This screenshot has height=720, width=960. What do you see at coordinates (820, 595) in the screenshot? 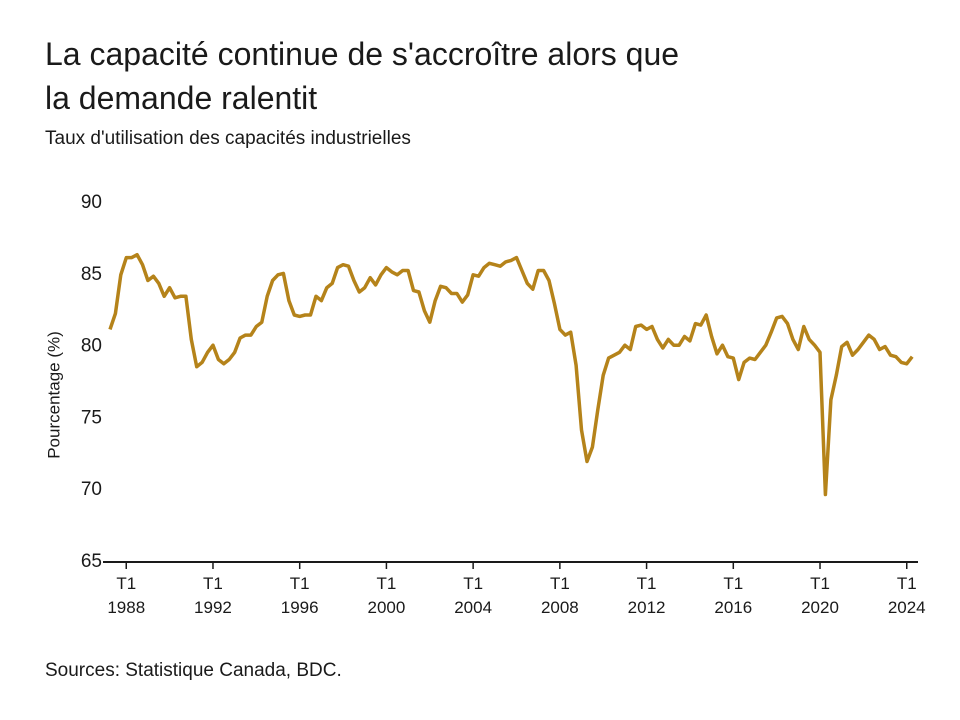
I see `x-tick-label: T1 2020` at bounding box center [820, 595].